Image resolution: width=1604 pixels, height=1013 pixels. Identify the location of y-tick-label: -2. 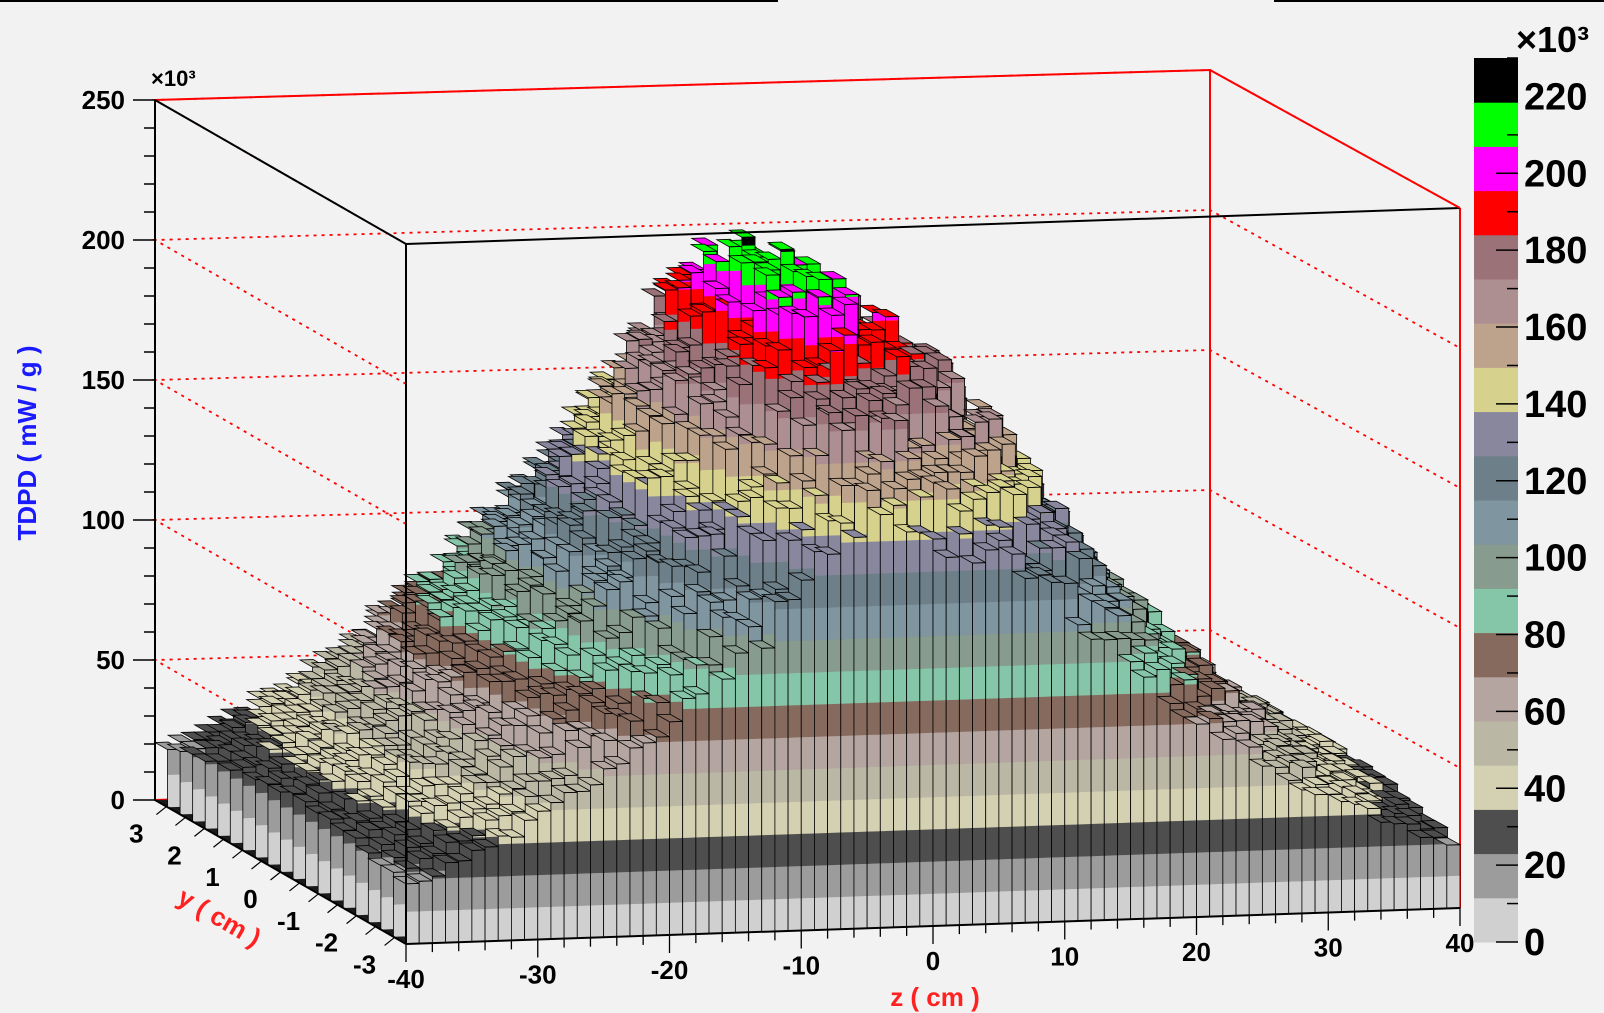
(326, 943).